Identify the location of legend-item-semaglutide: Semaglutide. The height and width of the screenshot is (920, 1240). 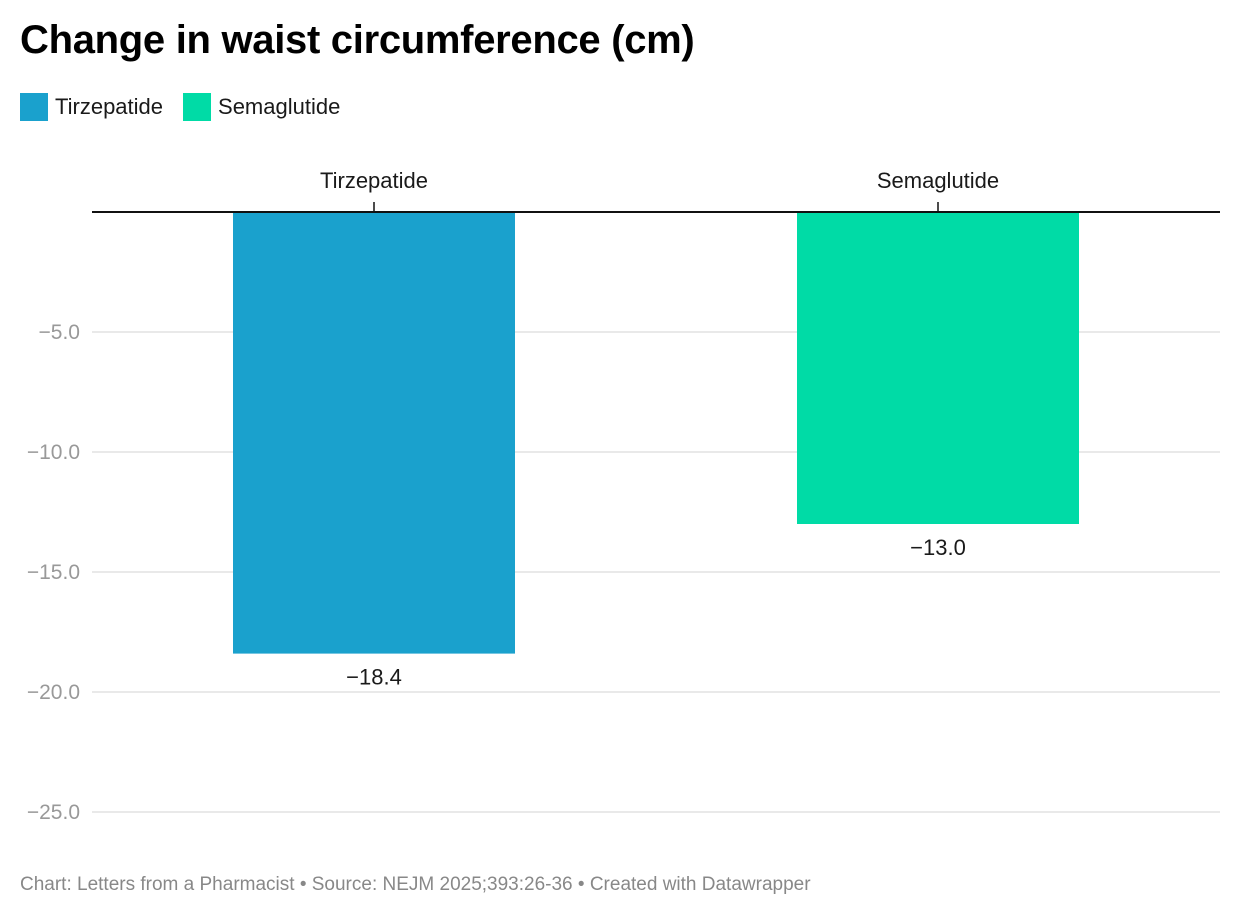
(261, 107).